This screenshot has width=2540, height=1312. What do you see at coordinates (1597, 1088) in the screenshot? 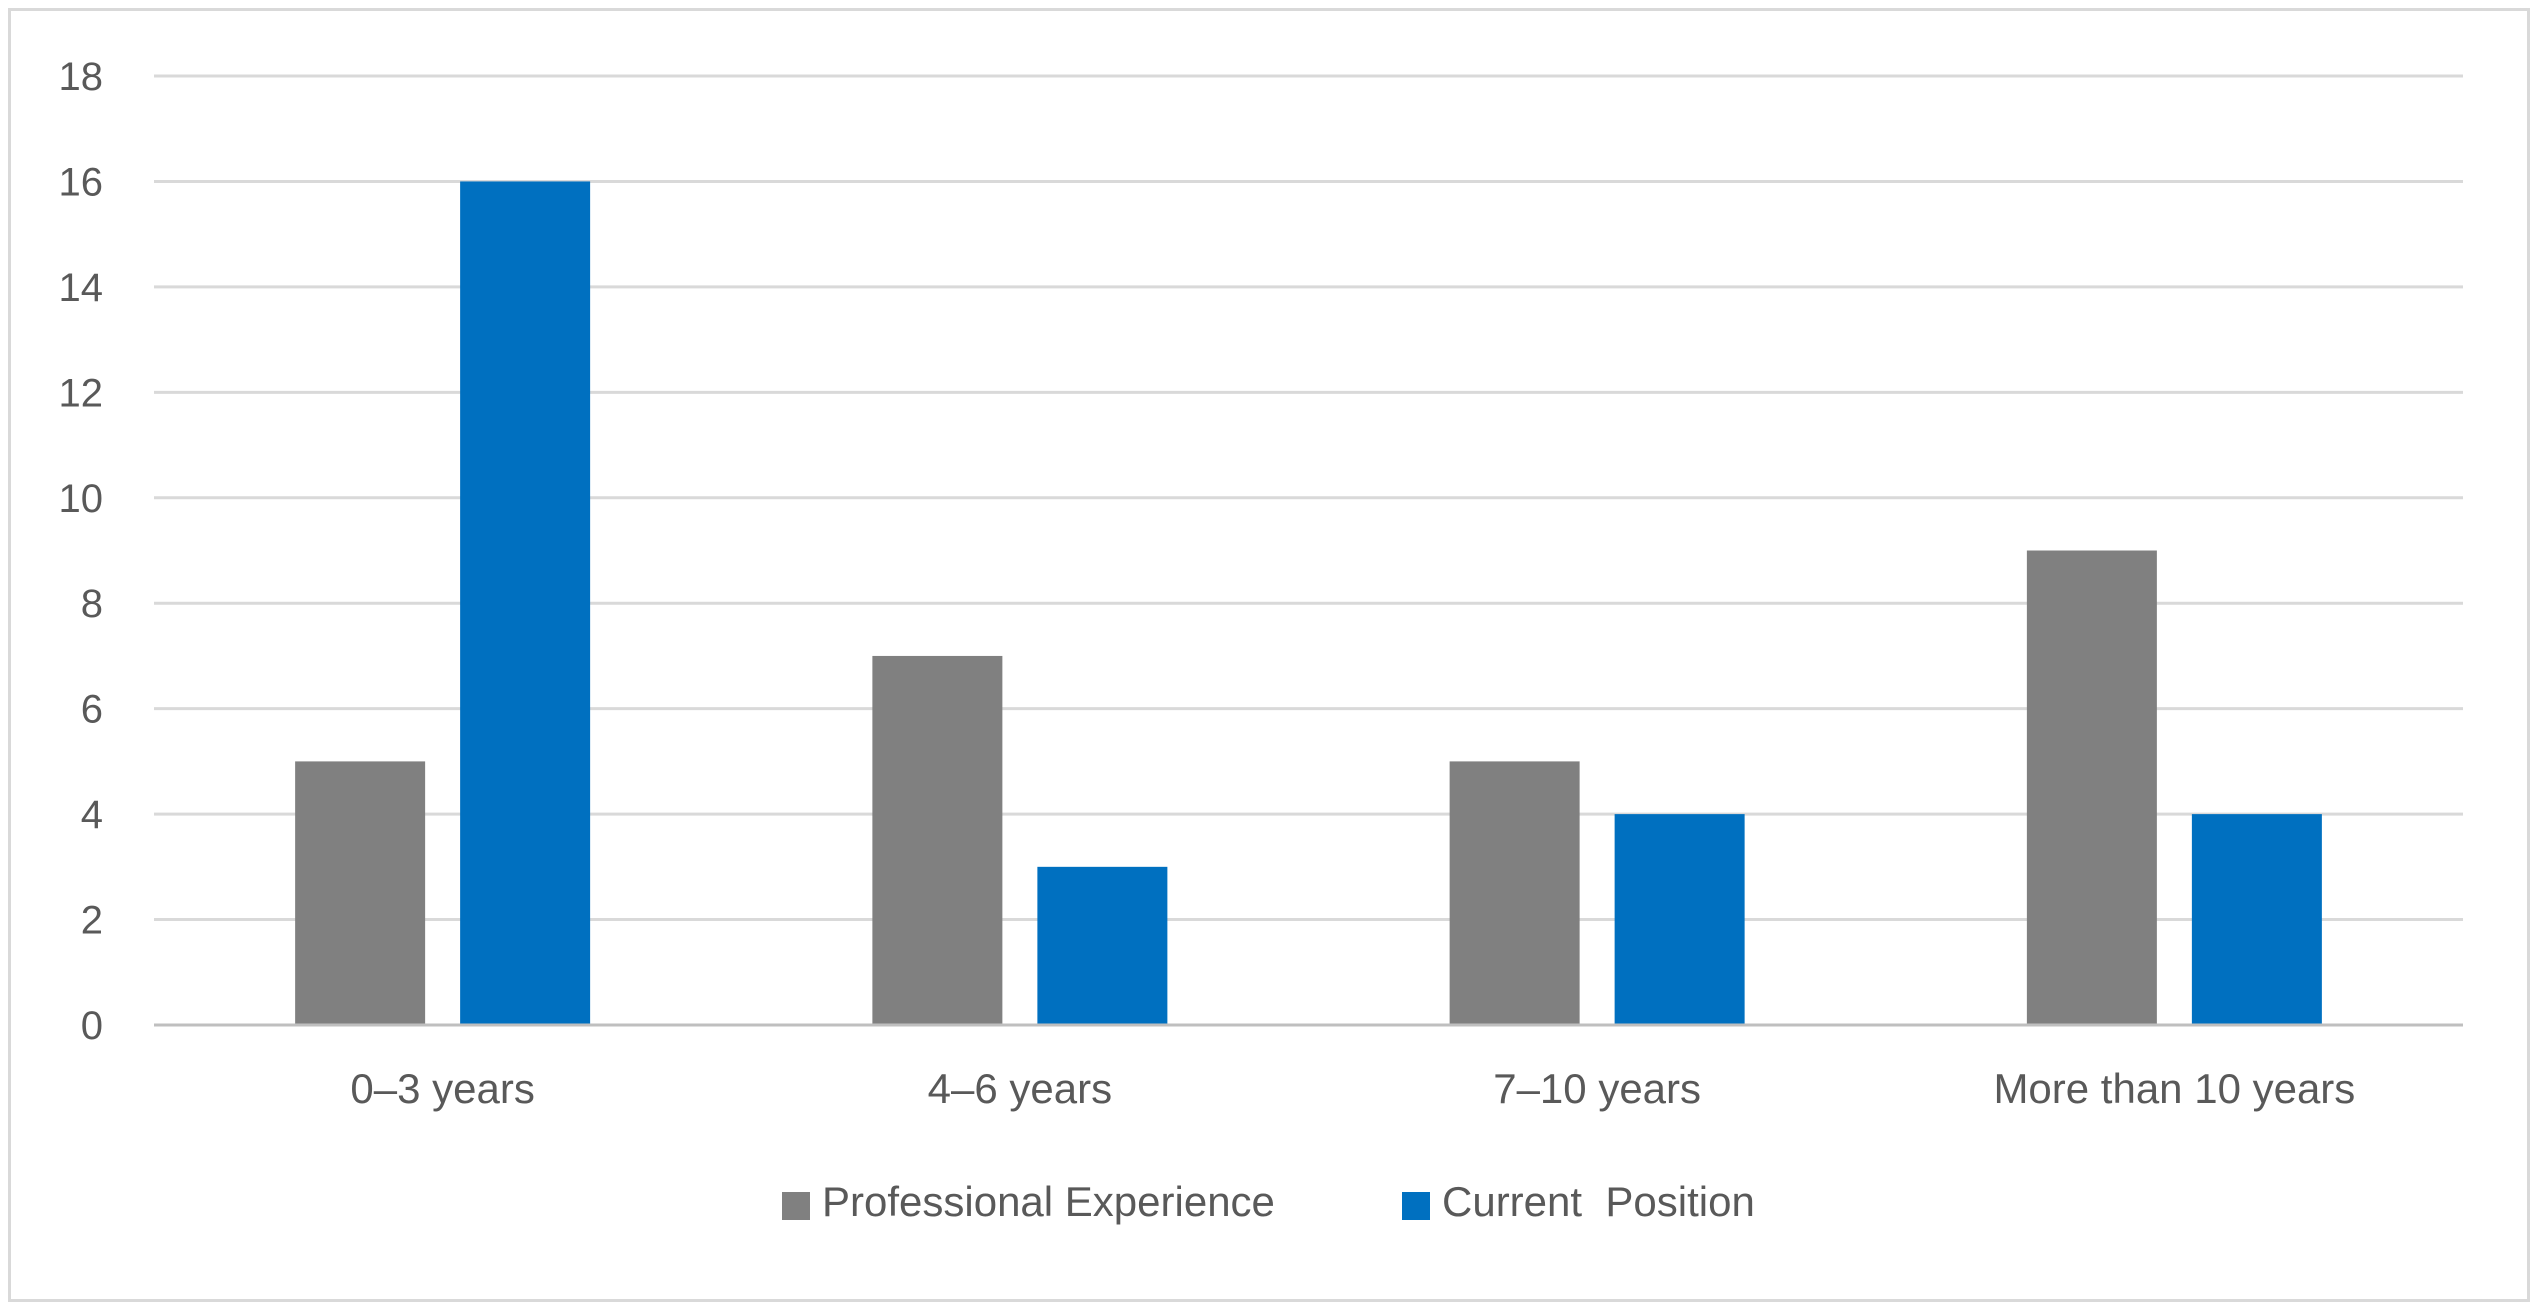
I see `x-category-label: 7–10 years` at bounding box center [1597, 1088].